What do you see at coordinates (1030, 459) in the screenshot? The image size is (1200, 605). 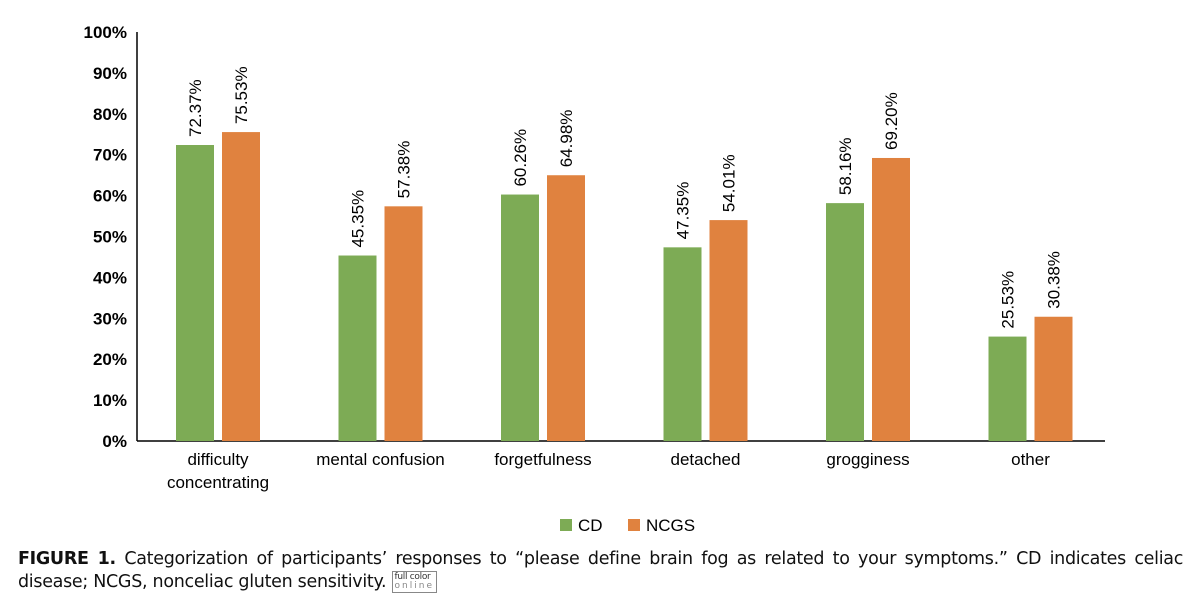 I see `x-tick-label: other` at bounding box center [1030, 459].